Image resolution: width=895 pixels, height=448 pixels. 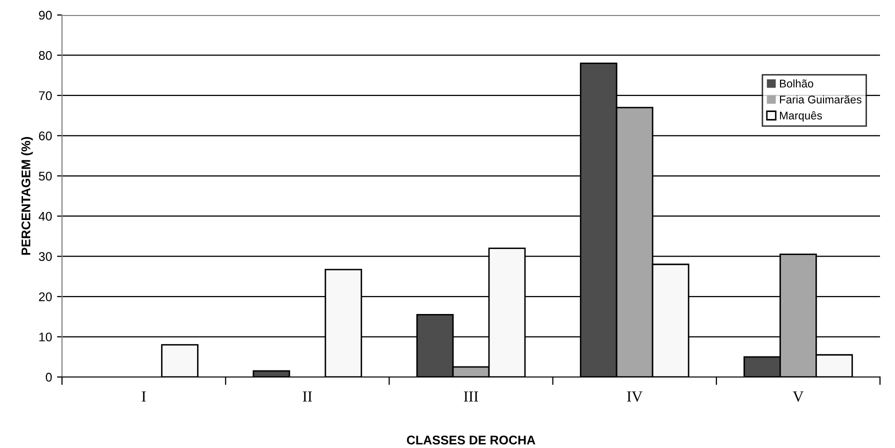 What do you see at coordinates (821, 99) in the screenshot?
I see `legend-label: Faria Guimarães` at bounding box center [821, 99].